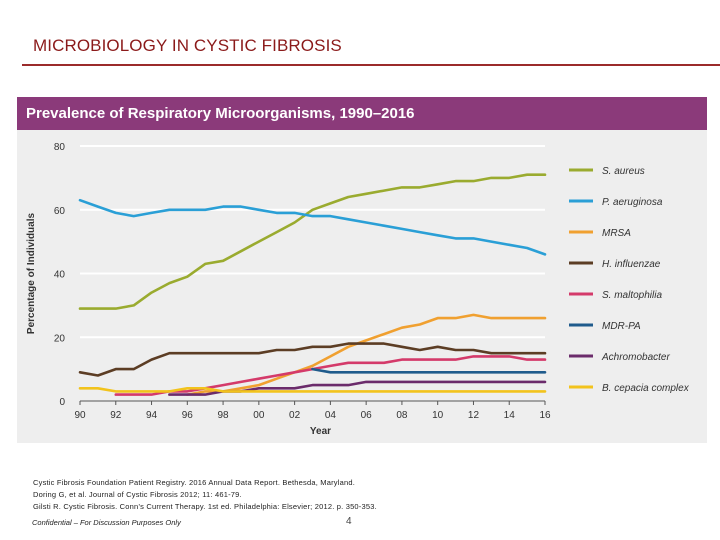 This screenshot has height=540, width=720. What do you see at coordinates (60, 211) in the screenshot?
I see `y-tick-label: 60` at bounding box center [60, 211].